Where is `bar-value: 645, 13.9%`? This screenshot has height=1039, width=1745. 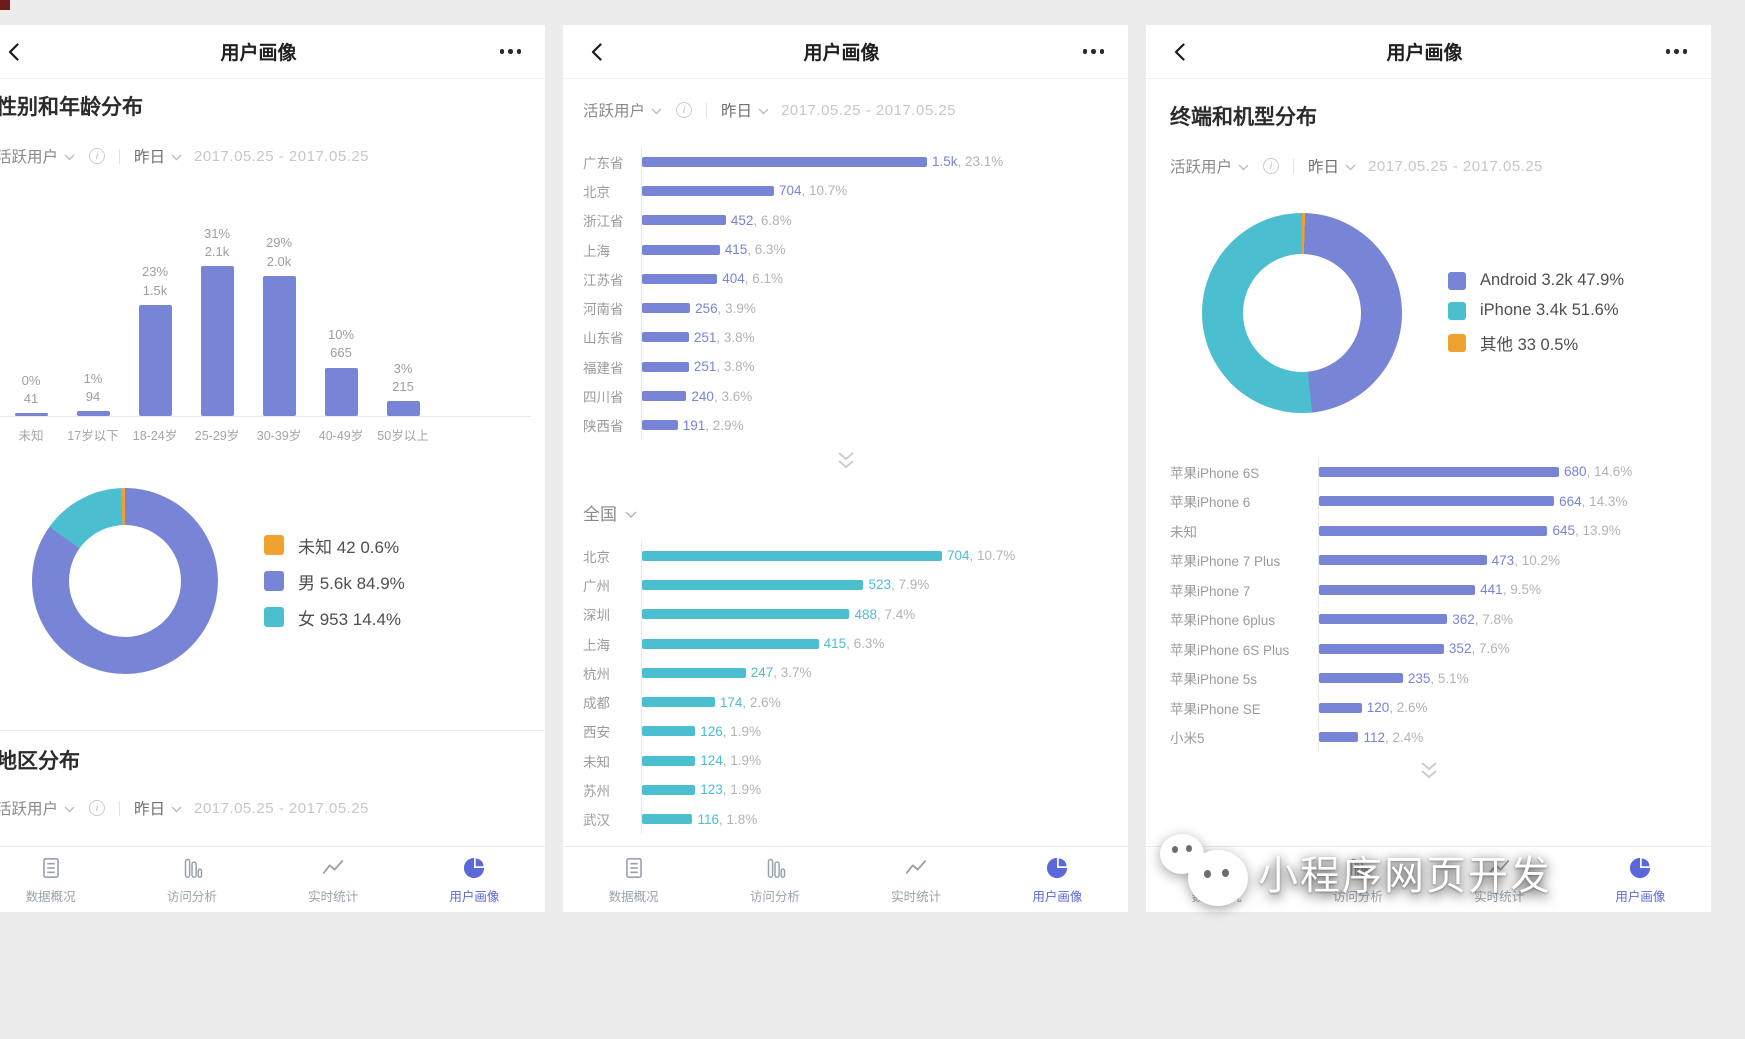 bar-value: 645, 13.9% is located at coordinates (1586, 531).